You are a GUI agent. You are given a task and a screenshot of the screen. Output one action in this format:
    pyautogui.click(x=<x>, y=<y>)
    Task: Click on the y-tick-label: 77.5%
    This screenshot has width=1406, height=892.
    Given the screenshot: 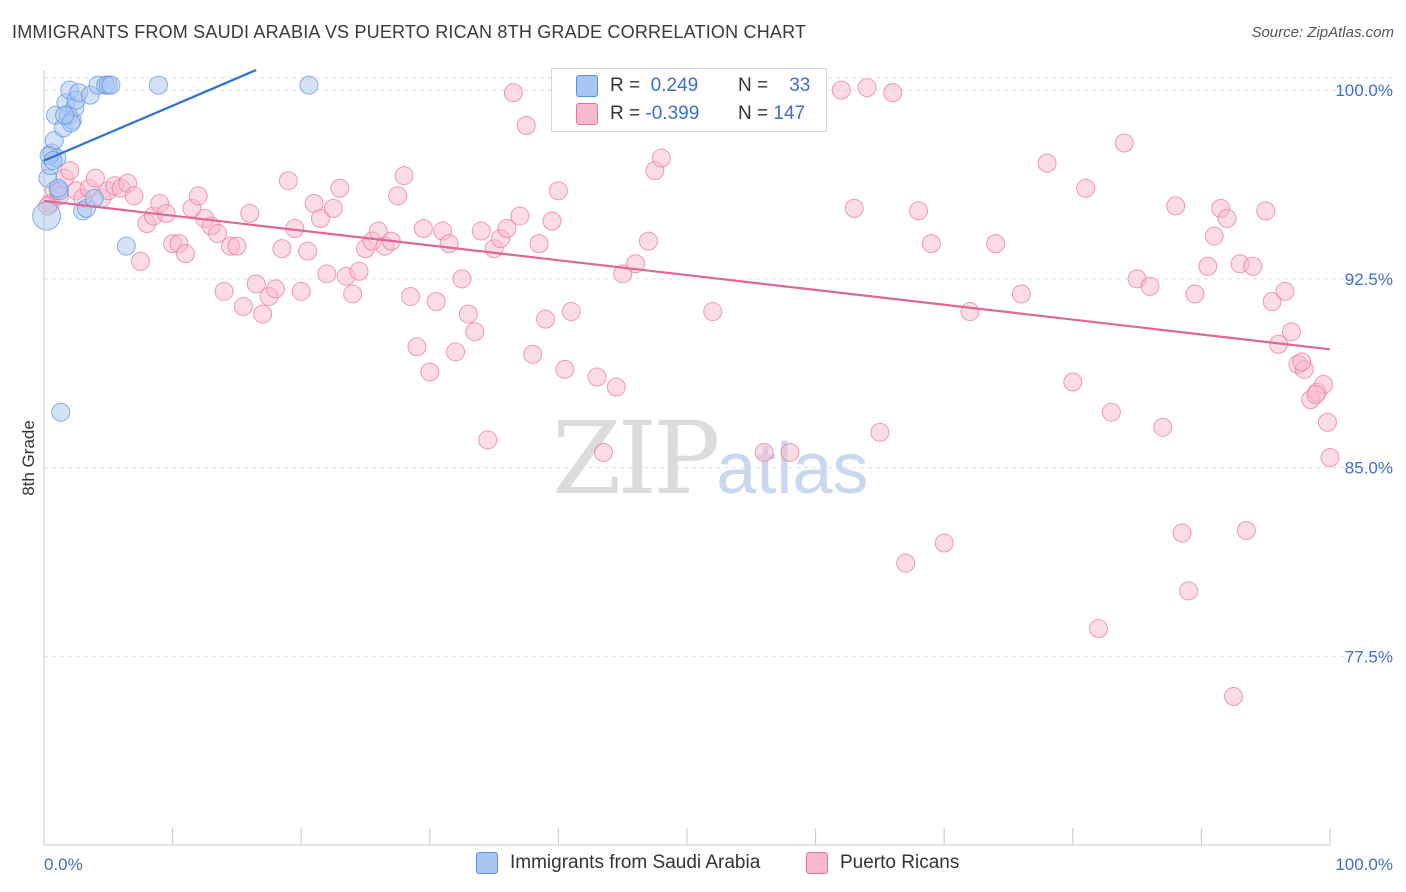 What is the action you would take?
    pyautogui.click(x=1369, y=656)
    